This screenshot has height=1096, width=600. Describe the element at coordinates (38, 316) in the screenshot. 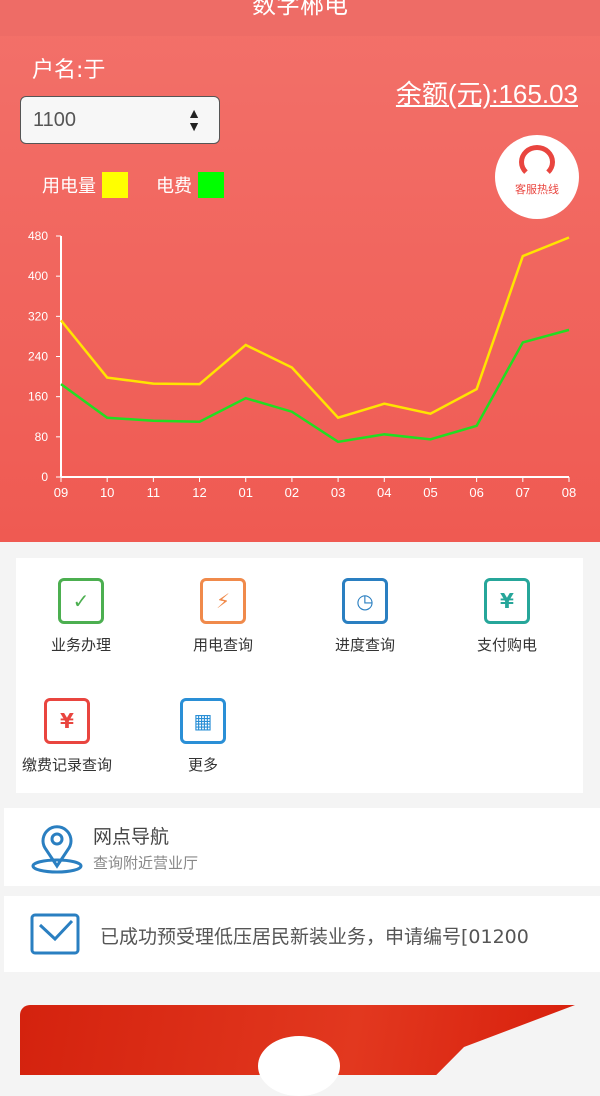

I see `y-tick-label: 320` at that location.